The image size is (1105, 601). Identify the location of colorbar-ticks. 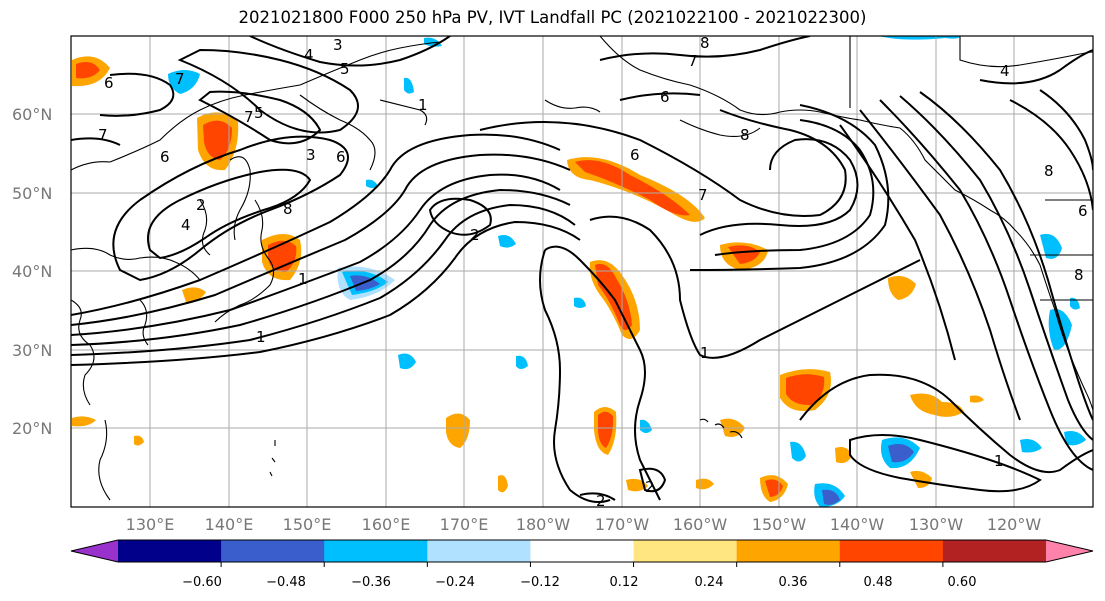
(582, 564).